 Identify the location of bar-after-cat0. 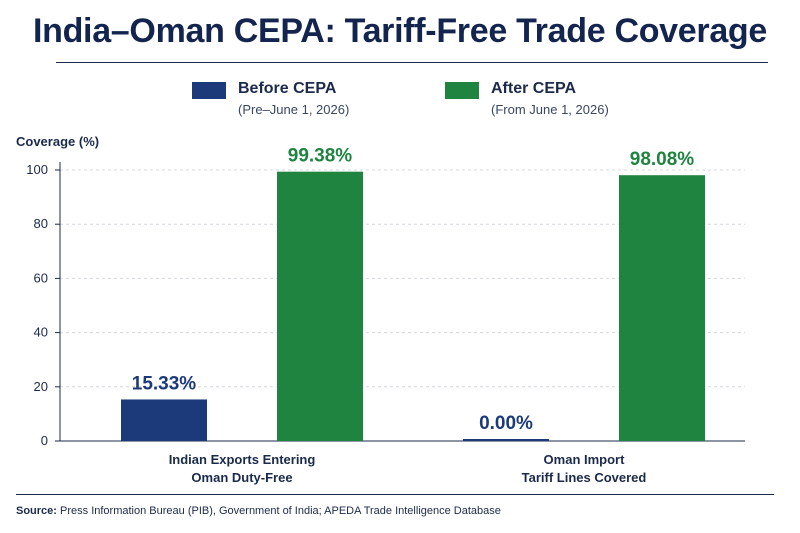
(320, 306).